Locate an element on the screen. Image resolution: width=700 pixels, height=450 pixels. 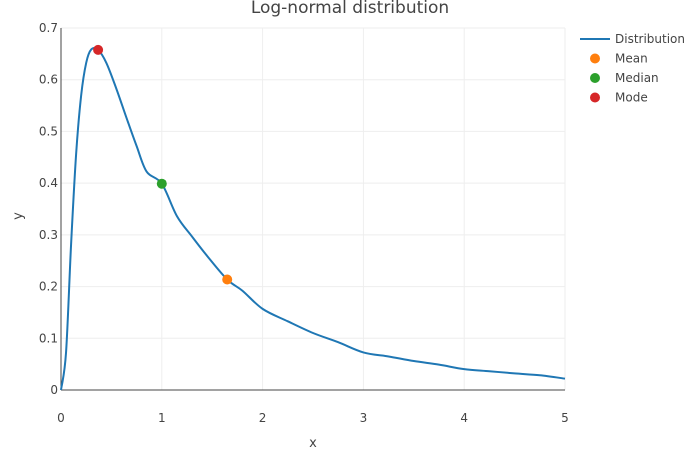
x-tick-label: 0 is located at coordinates (61, 418).